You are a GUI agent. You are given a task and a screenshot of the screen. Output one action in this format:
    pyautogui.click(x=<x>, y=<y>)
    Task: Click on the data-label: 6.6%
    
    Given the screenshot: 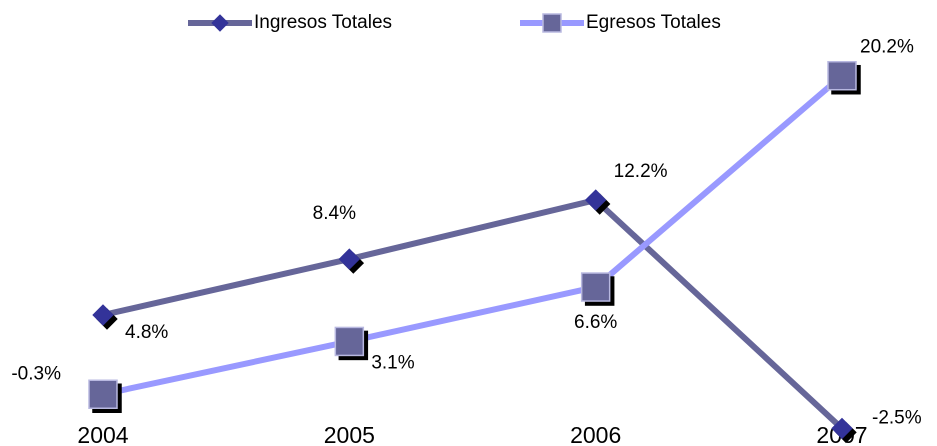 What is the action you would take?
    pyautogui.click(x=595, y=322)
    